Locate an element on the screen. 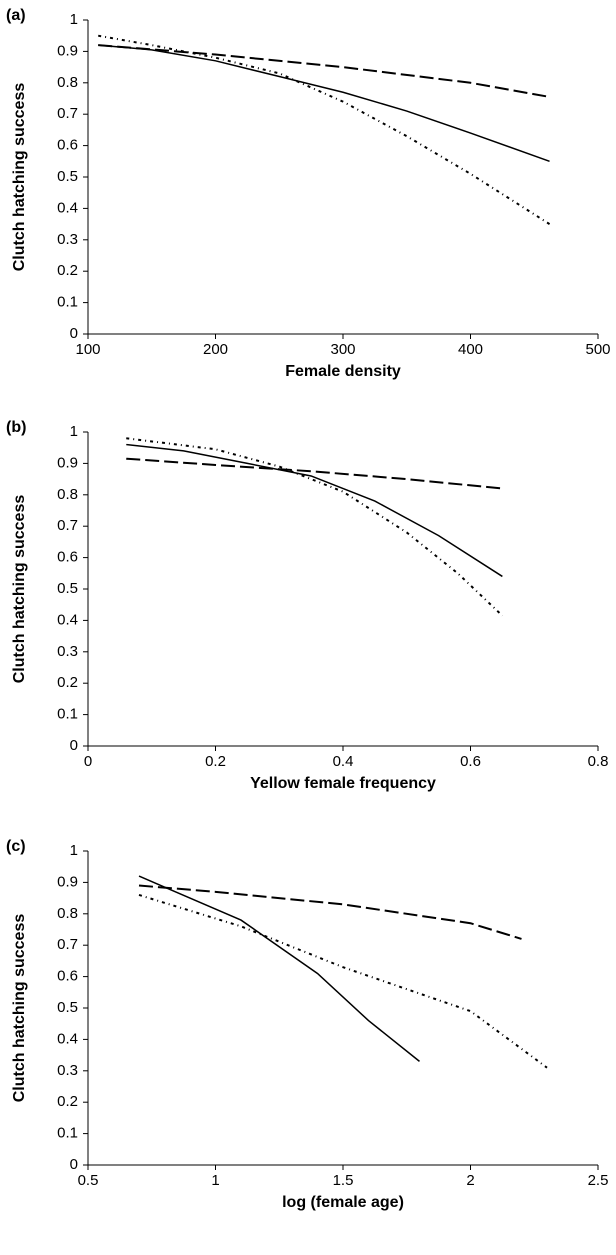  x-tick-label: 1 is located at coordinates (215, 1180).